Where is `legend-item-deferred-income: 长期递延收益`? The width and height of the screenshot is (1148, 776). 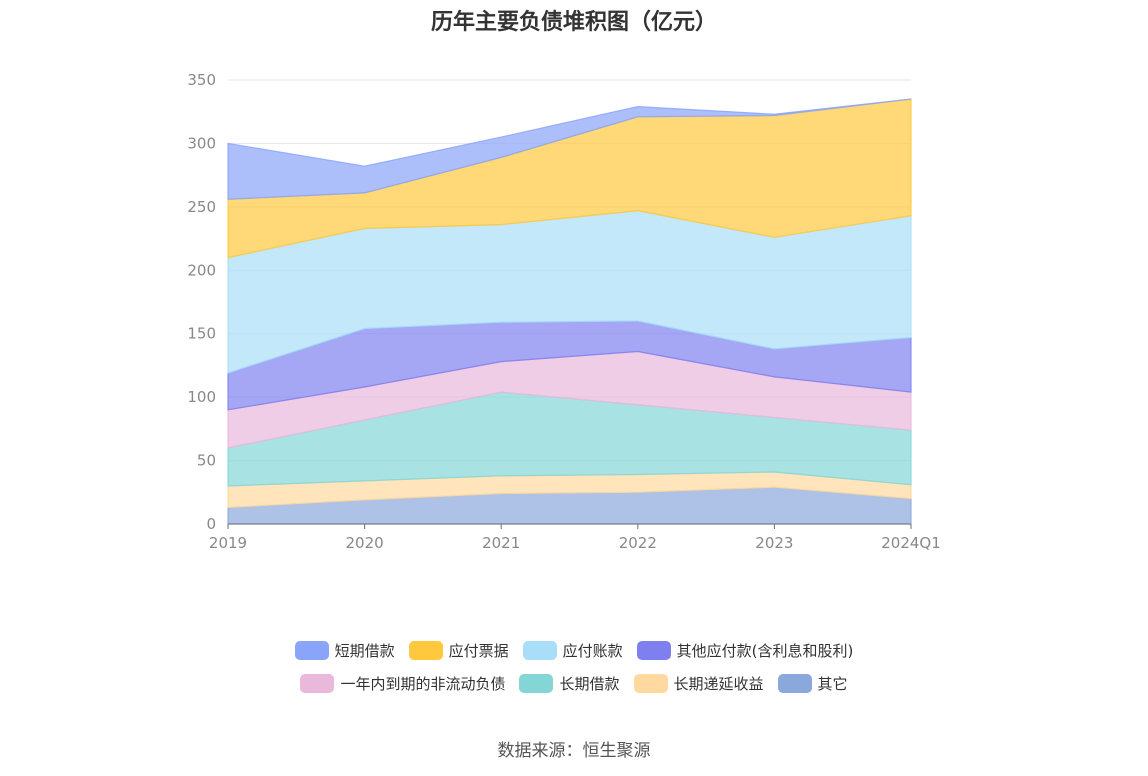 legend-item-deferred-income: 长期递延收益 is located at coordinates (698, 683).